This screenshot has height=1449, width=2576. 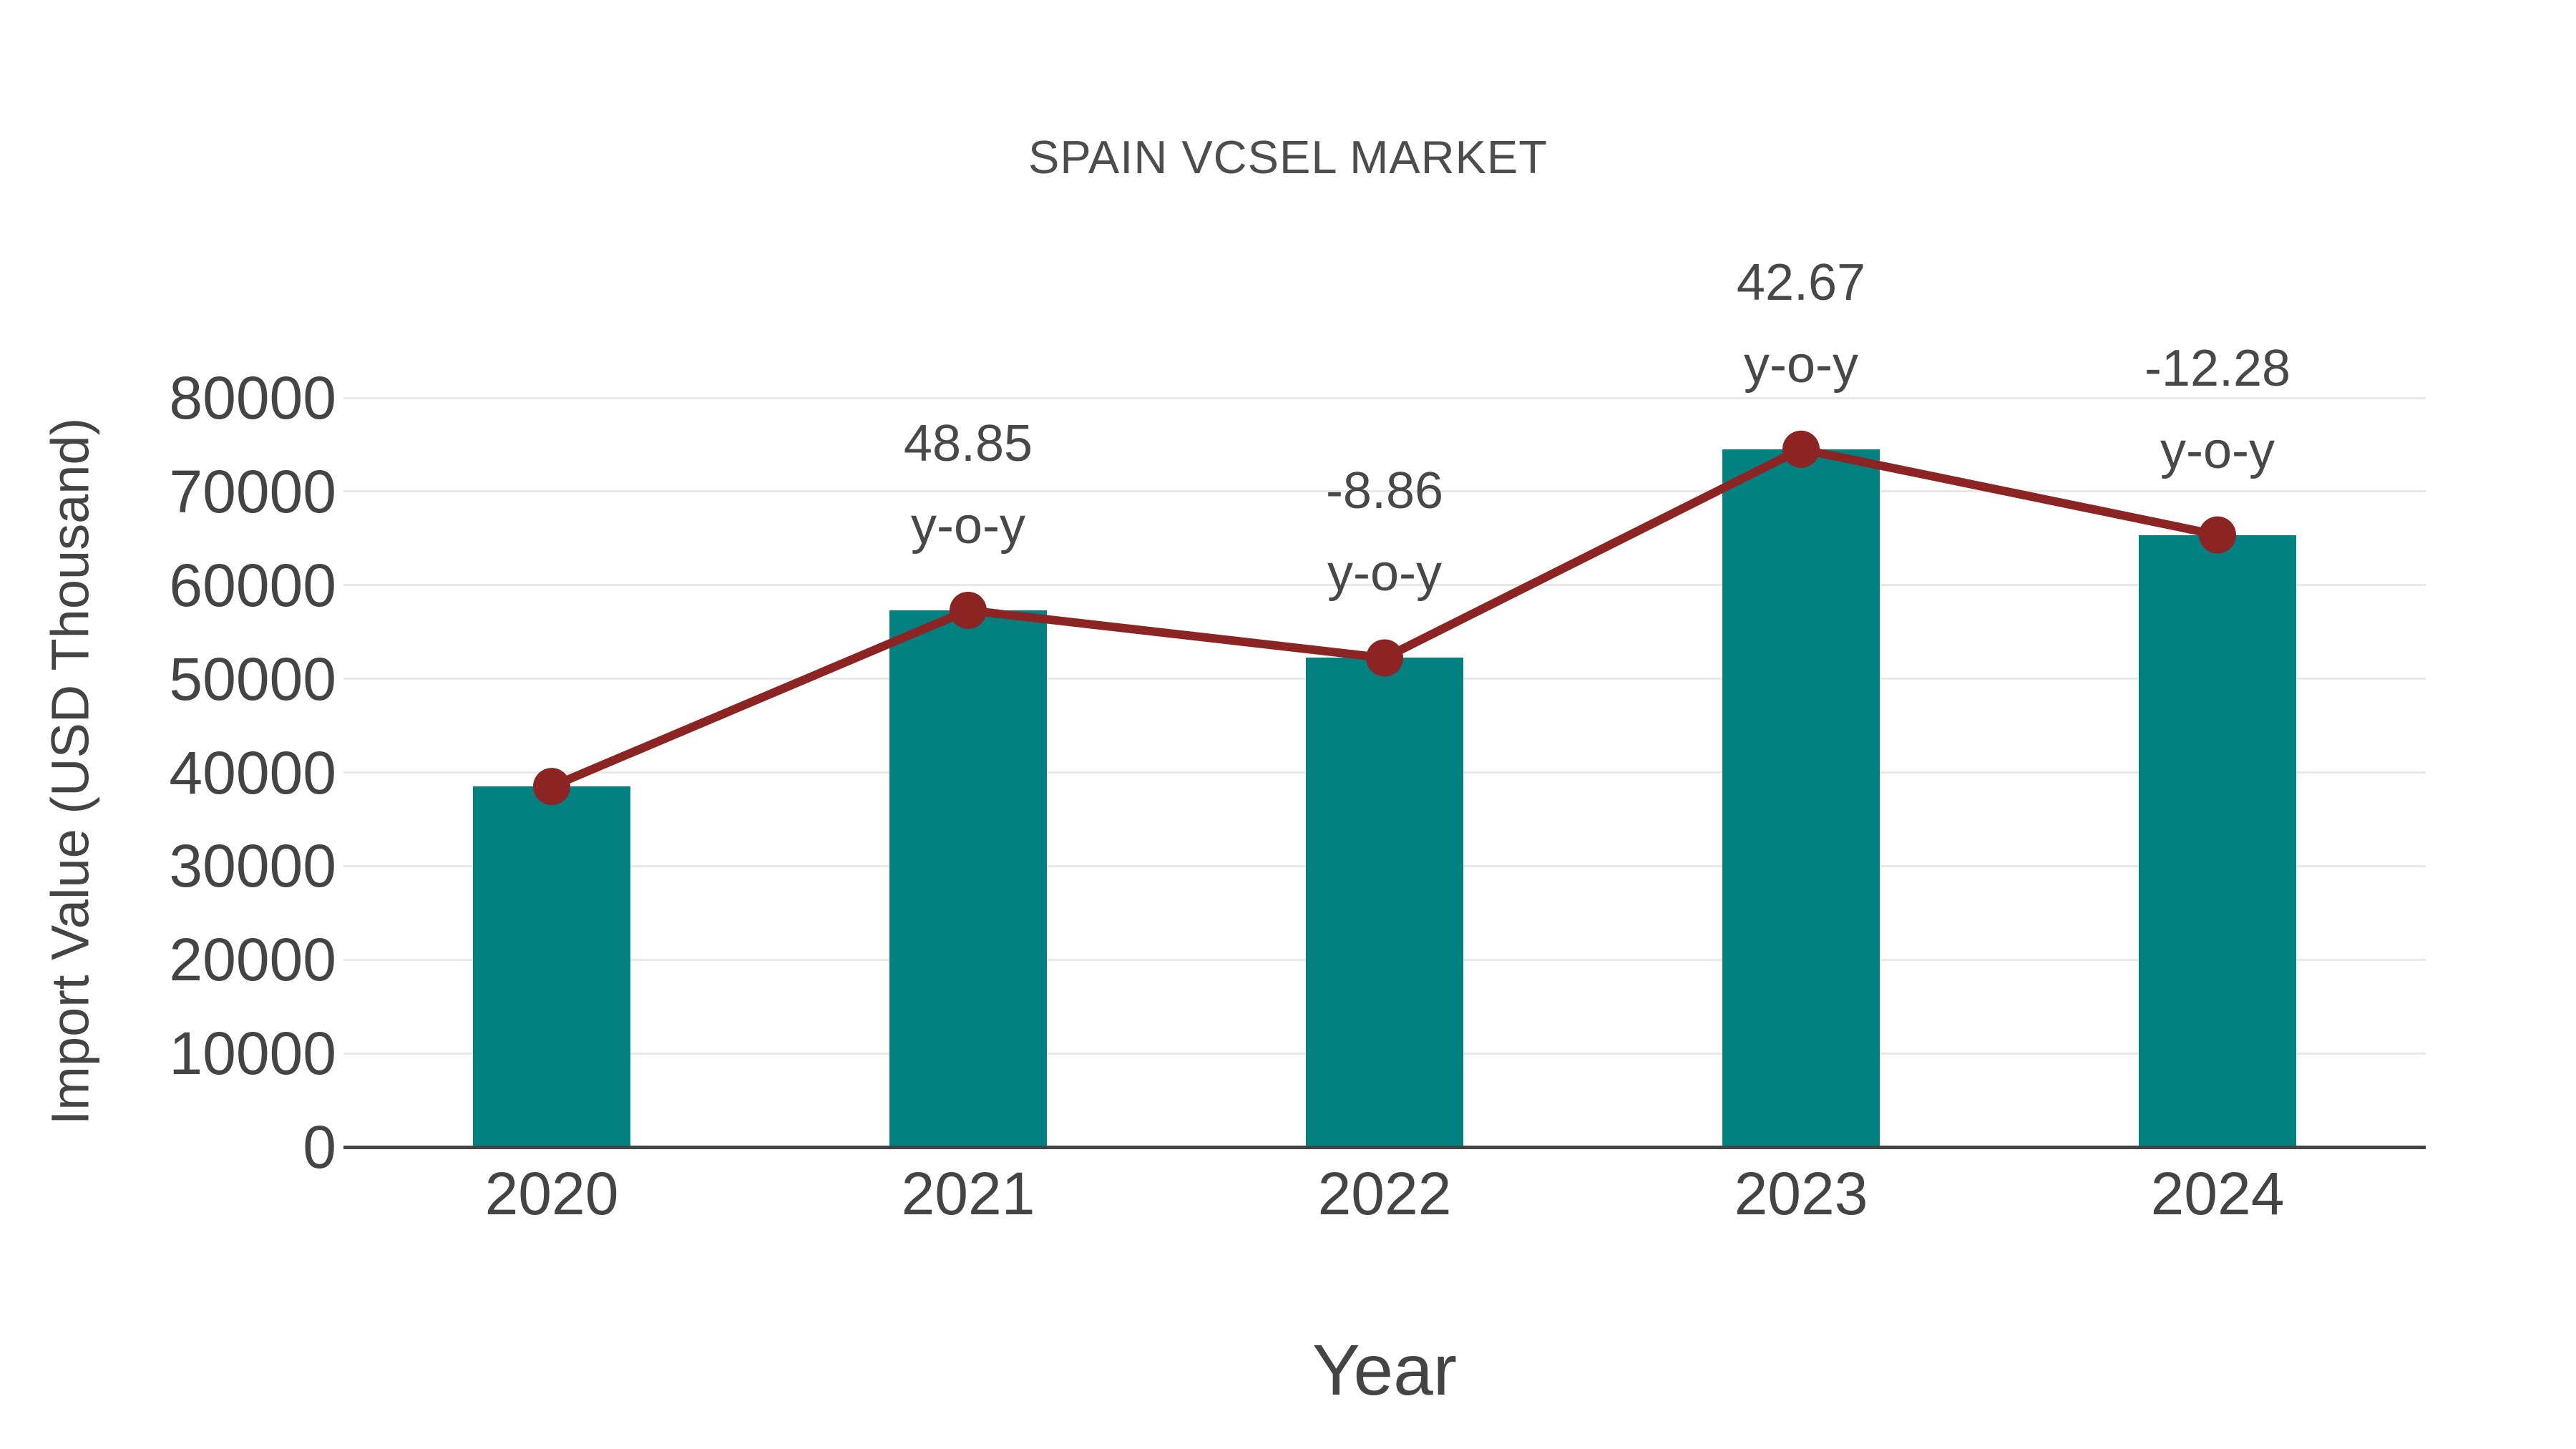 I want to click on y-tick-label: 60000, so click(x=252, y=585).